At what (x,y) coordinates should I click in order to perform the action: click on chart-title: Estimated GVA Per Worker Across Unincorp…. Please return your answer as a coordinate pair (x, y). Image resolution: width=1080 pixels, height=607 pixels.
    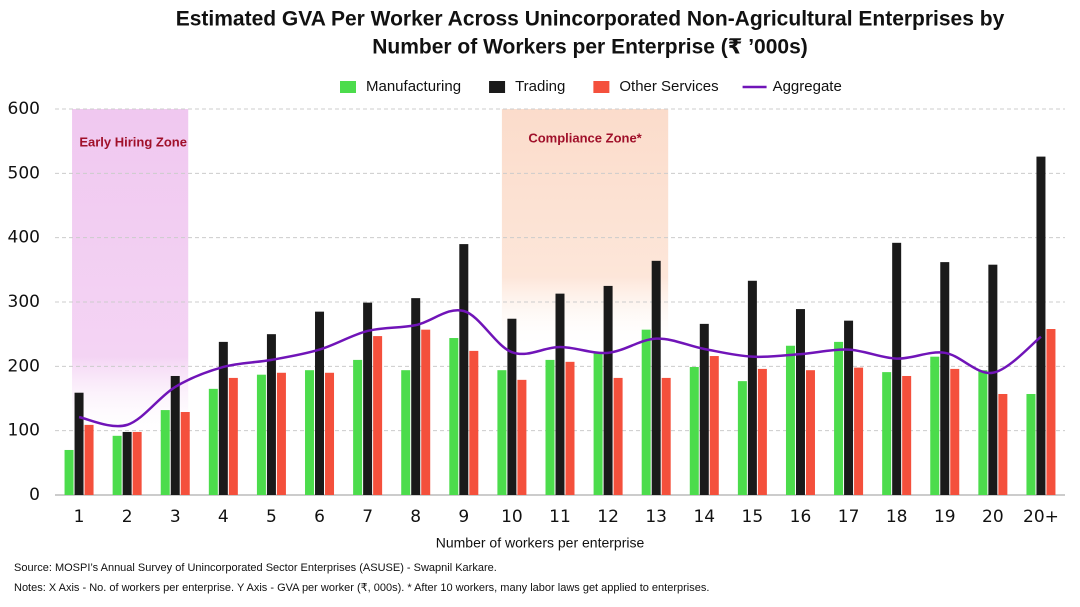
    Looking at the image, I should click on (590, 19).